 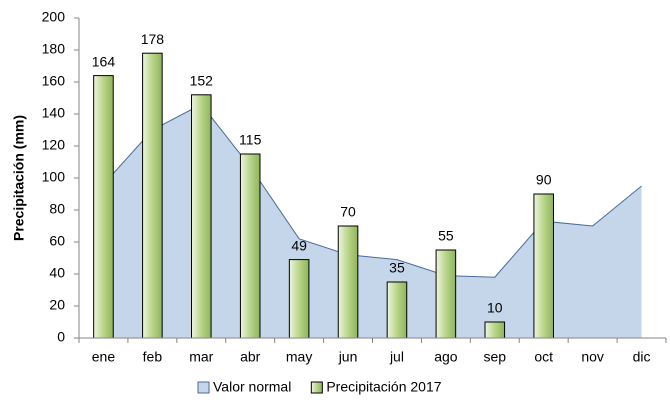 I want to click on data-label: 10, so click(x=495, y=308).